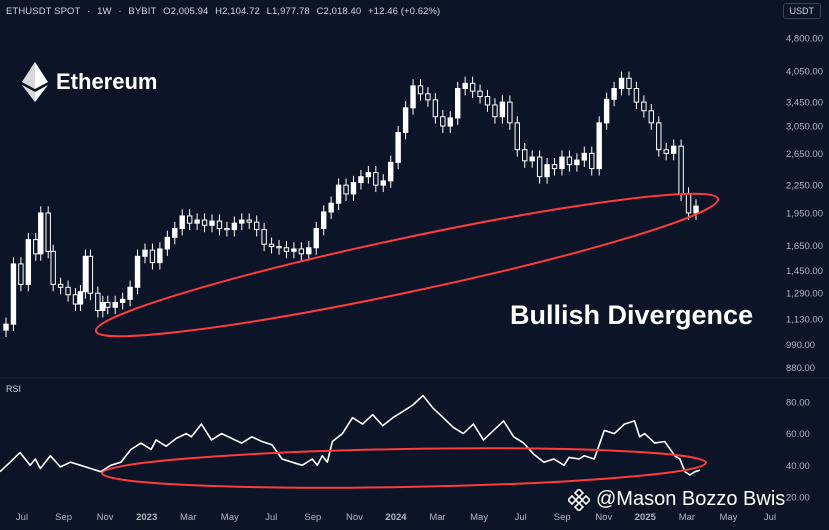  Describe the element at coordinates (404, 468) in the screenshot. I see `rsi-divergence-ellipse` at that location.